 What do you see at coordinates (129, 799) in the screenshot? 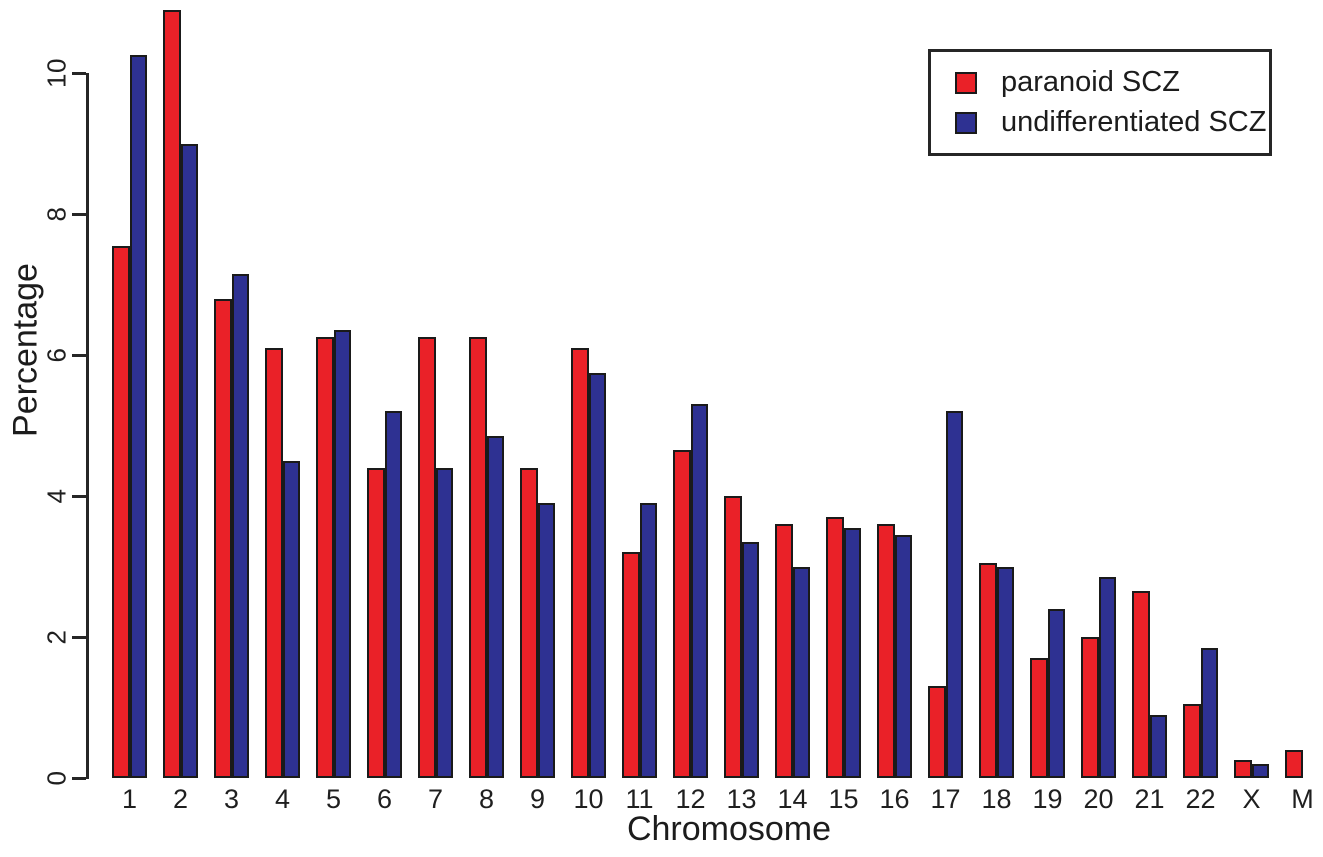
I see `x-tick-label-1: 1` at bounding box center [129, 799].